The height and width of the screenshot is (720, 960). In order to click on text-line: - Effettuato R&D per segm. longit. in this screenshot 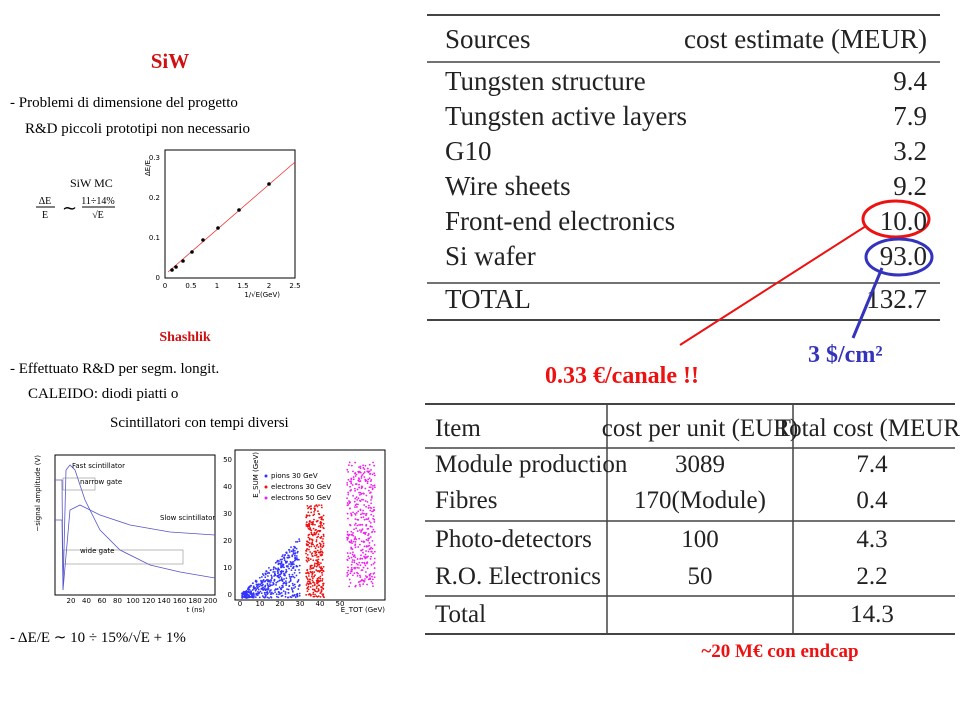, I will do `click(114, 369)`.